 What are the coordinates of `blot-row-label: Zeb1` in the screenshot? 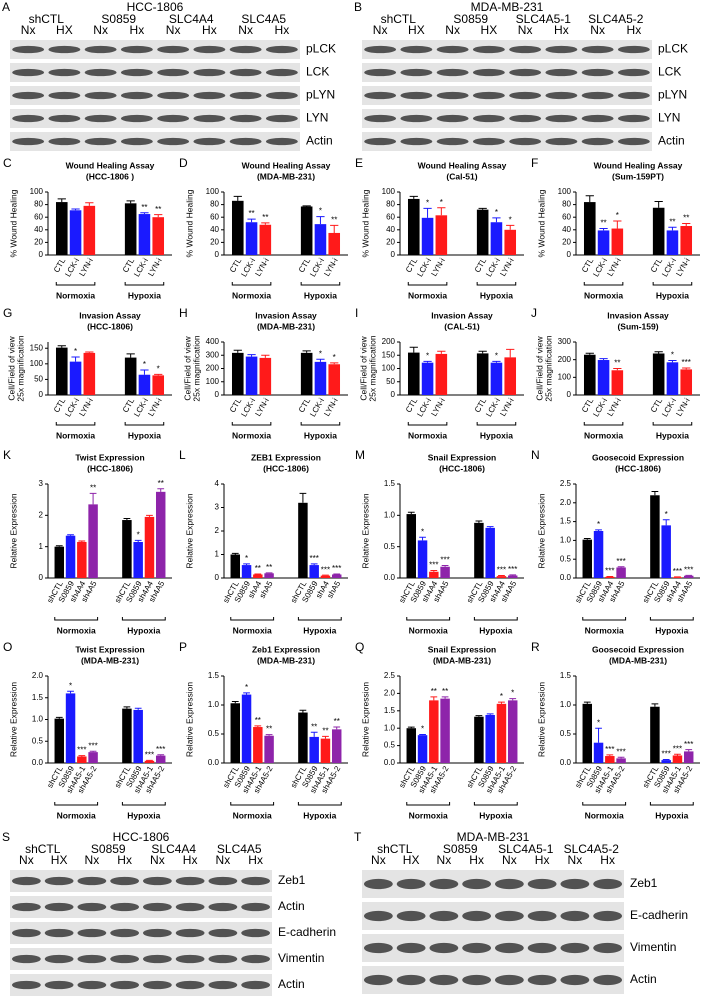 It's located at (292, 880).